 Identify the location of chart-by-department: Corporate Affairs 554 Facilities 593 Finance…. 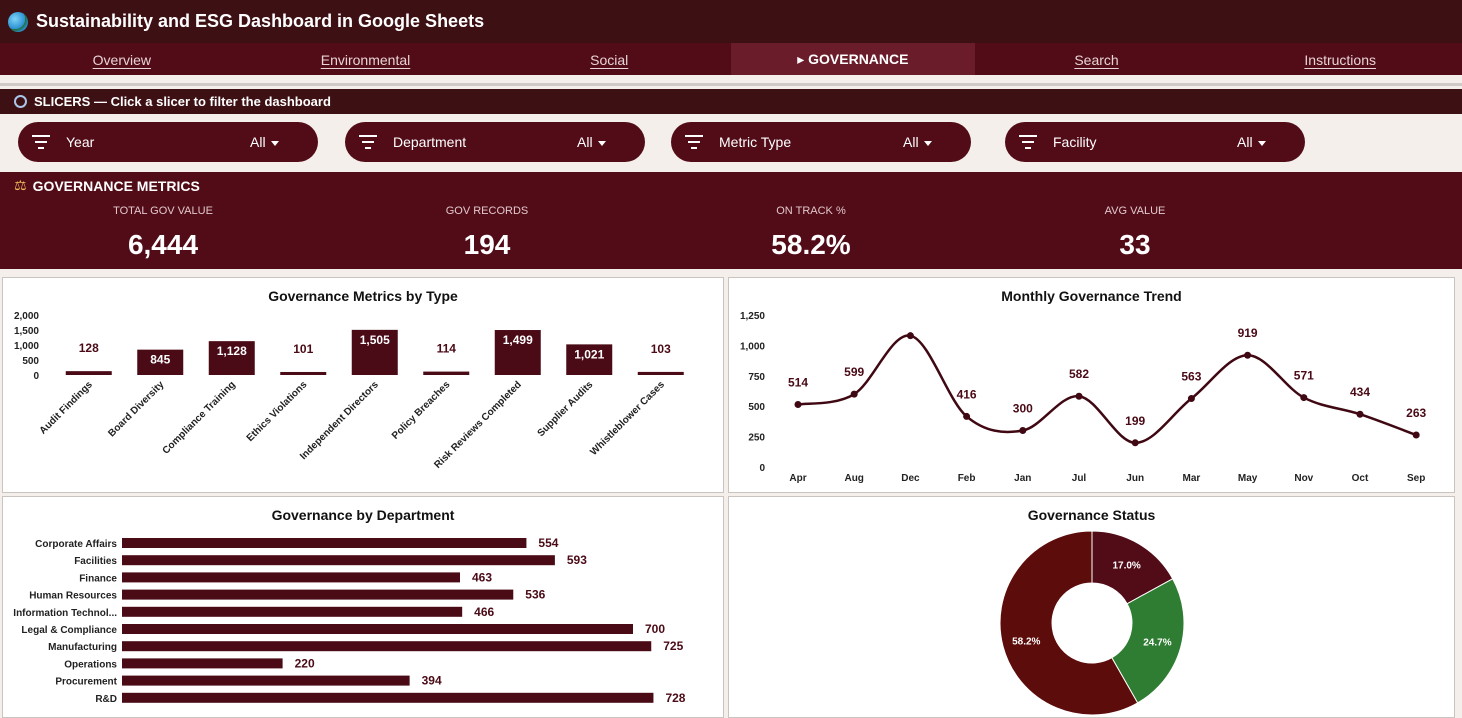
(349, 620).